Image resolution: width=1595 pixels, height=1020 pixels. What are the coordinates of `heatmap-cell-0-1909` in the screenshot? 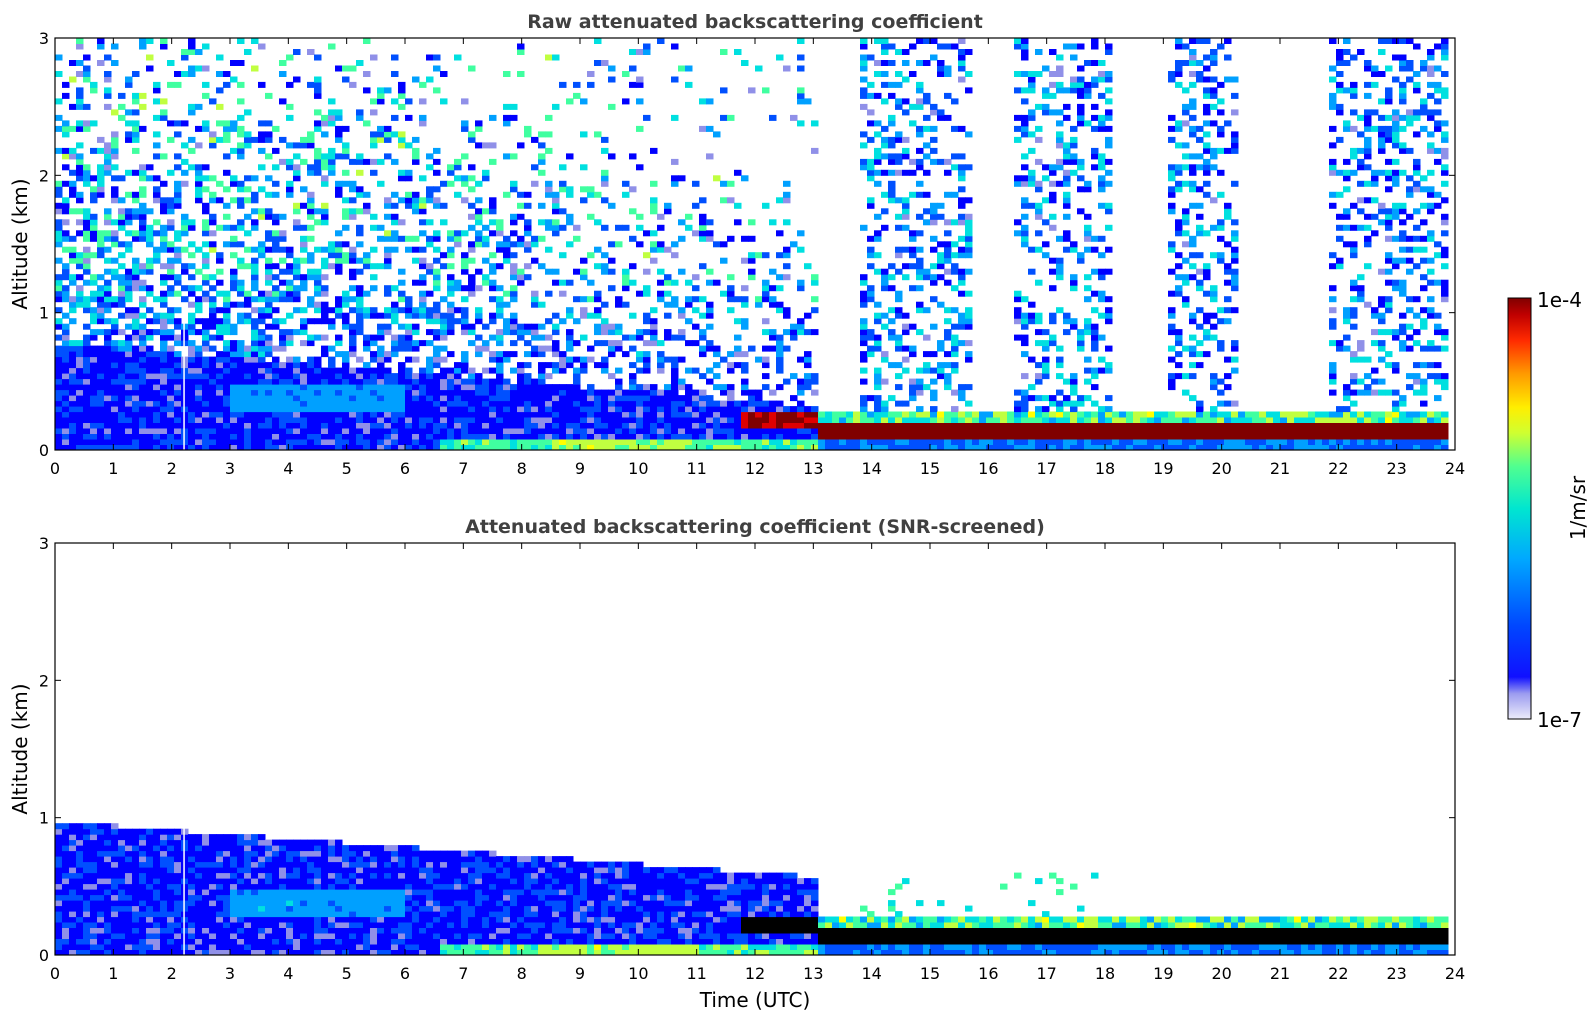 It's located at (381, 139).